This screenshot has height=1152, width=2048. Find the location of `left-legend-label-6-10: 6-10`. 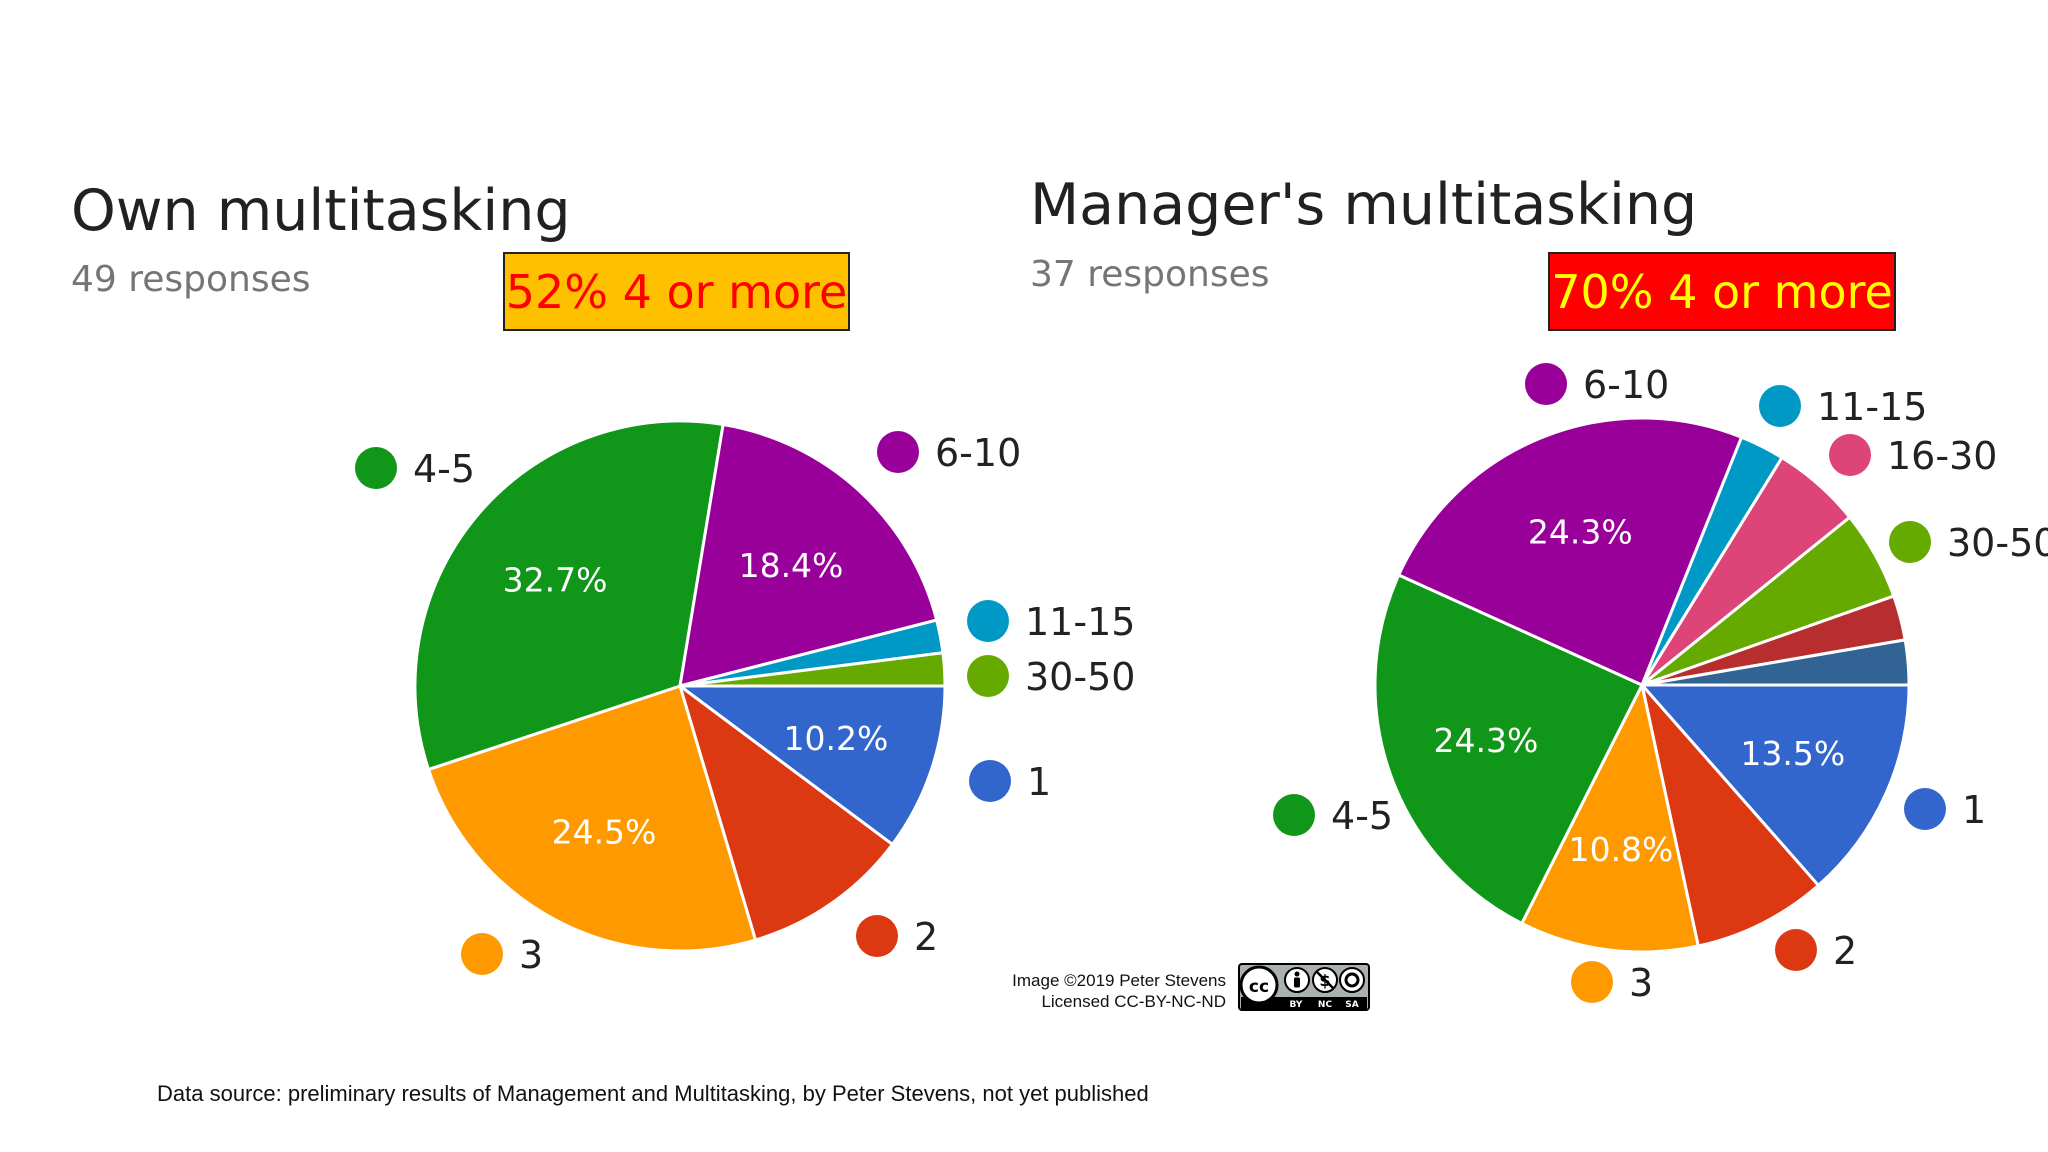

left-legend-label-6-10: 6-10 is located at coordinates (978, 453).